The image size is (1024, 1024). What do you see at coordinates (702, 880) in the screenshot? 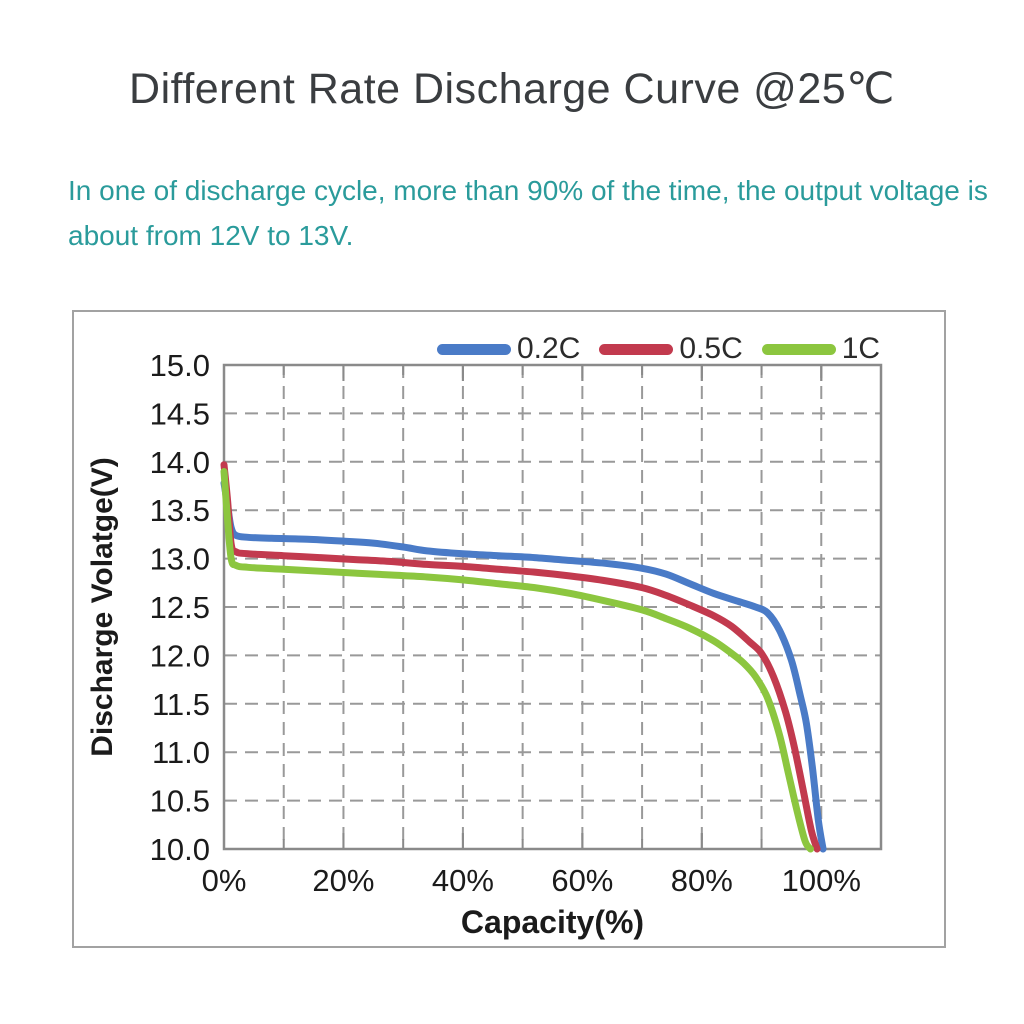
I see `x-tick-label: 80%` at bounding box center [702, 880].